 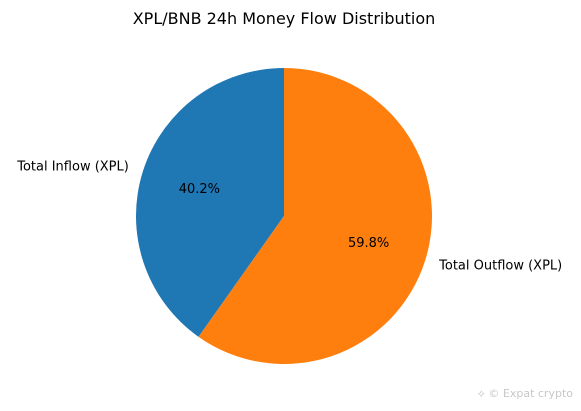 I want to click on chart-title: XPL/BNB 24h Money Flow Distribution, so click(x=284, y=18).